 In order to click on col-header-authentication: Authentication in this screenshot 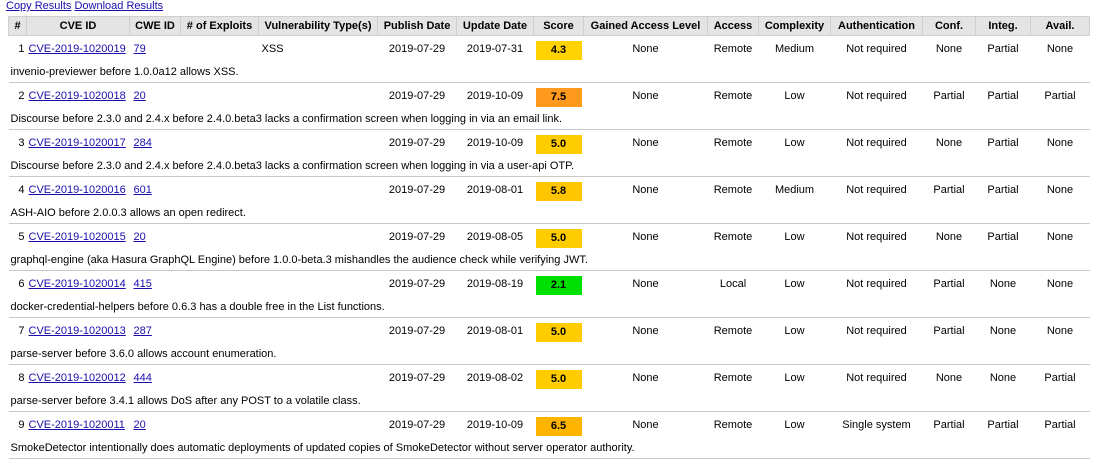, I will do `click(876, 26)`.